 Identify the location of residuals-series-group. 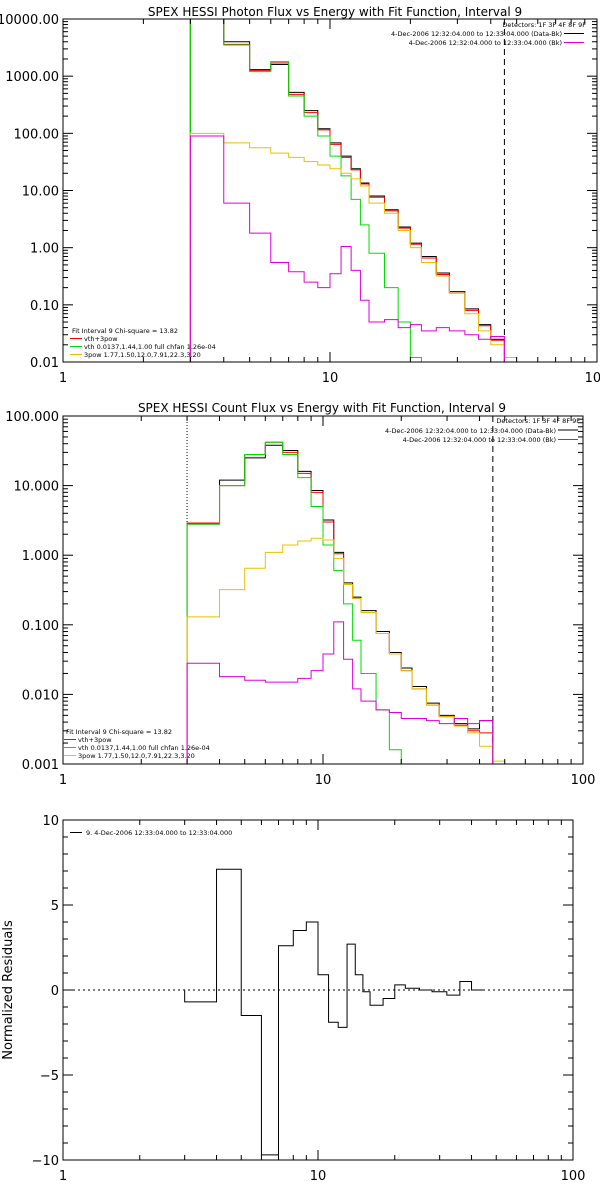
(334, 1012).